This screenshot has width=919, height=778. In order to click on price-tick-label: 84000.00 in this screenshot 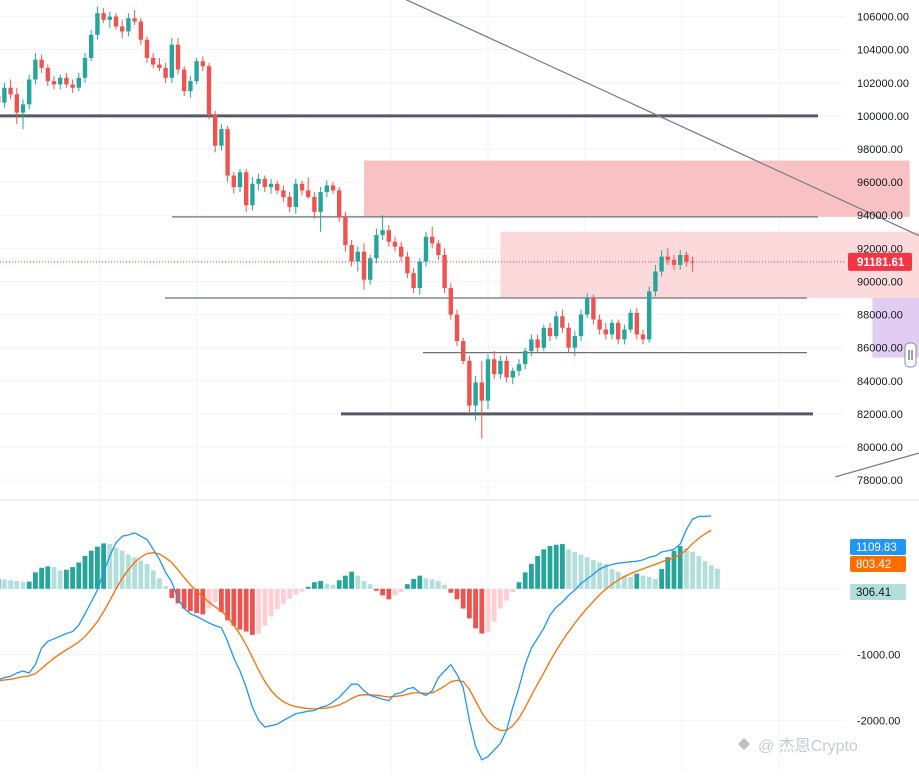, I will do `click(880, 382)`.